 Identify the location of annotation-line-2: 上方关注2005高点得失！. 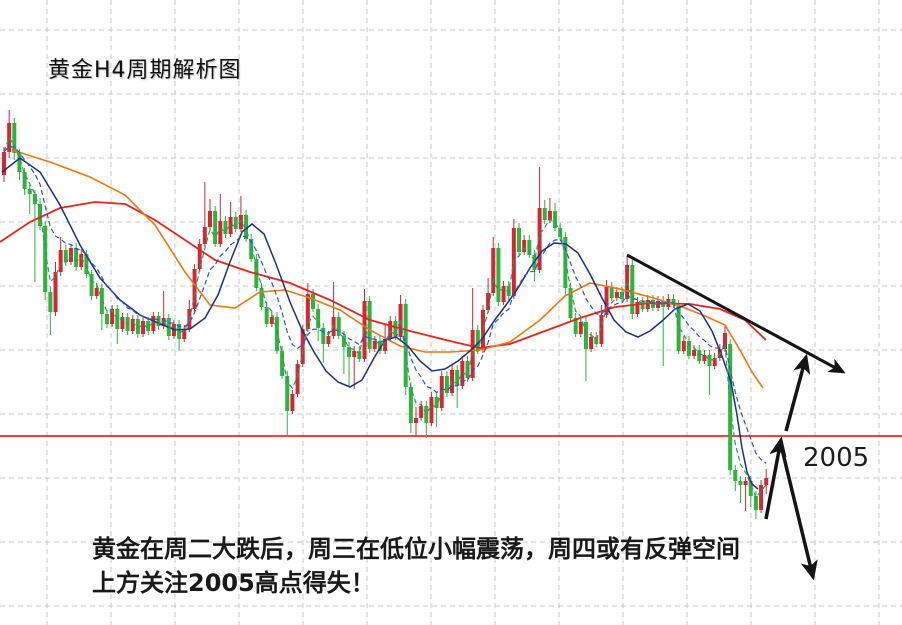
(233, 583).